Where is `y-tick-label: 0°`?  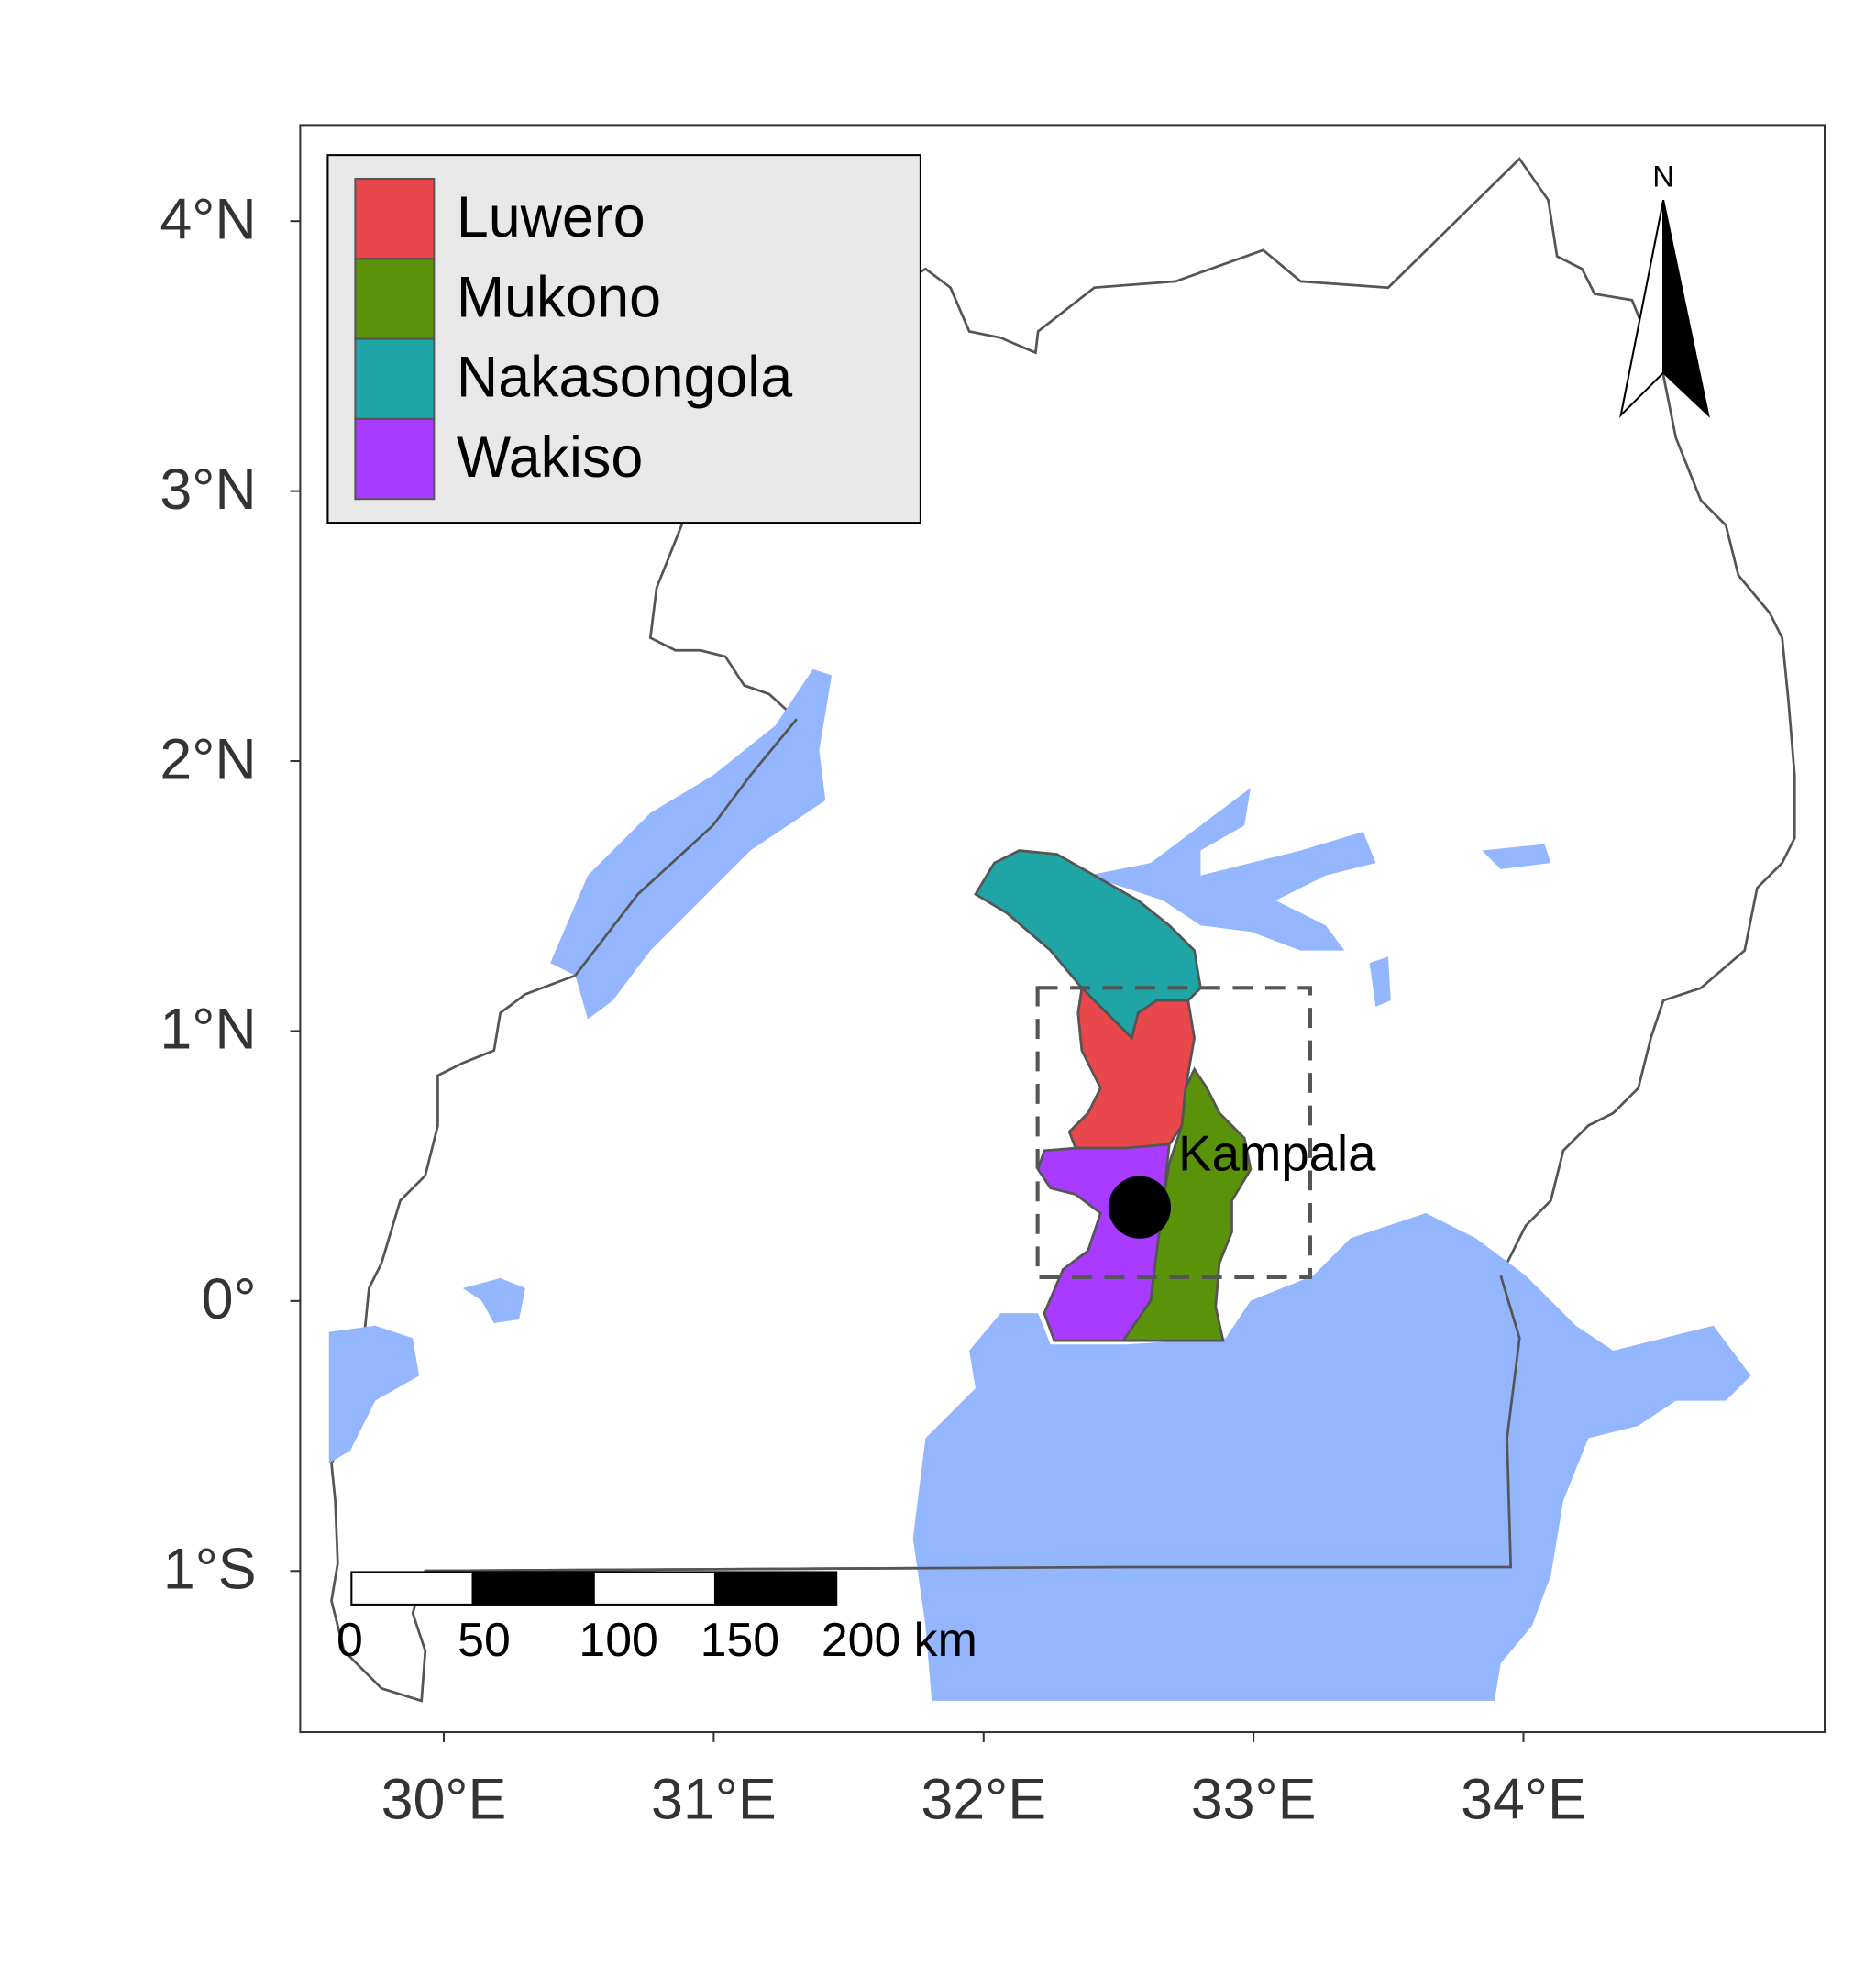 y-tick-label: 0° is located at coordinates (229, 1299).